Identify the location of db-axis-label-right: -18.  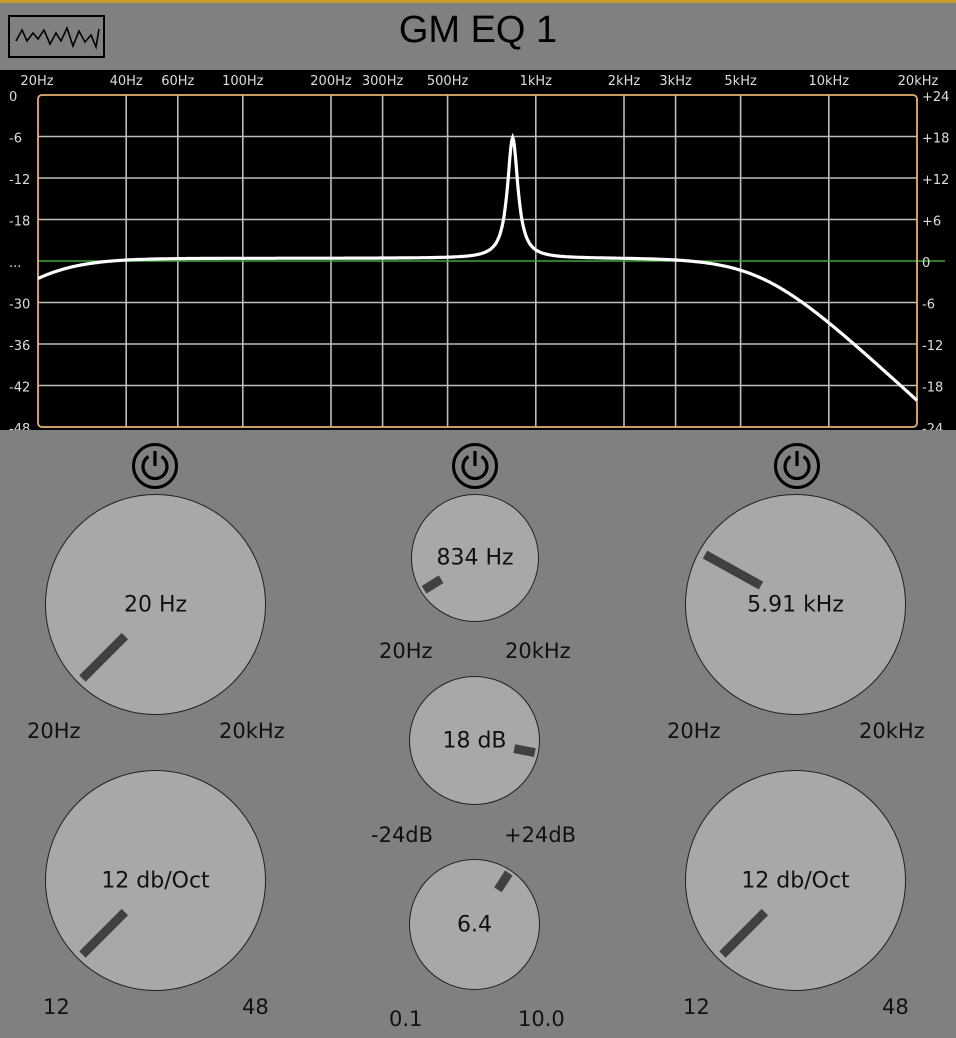
(932, 388).